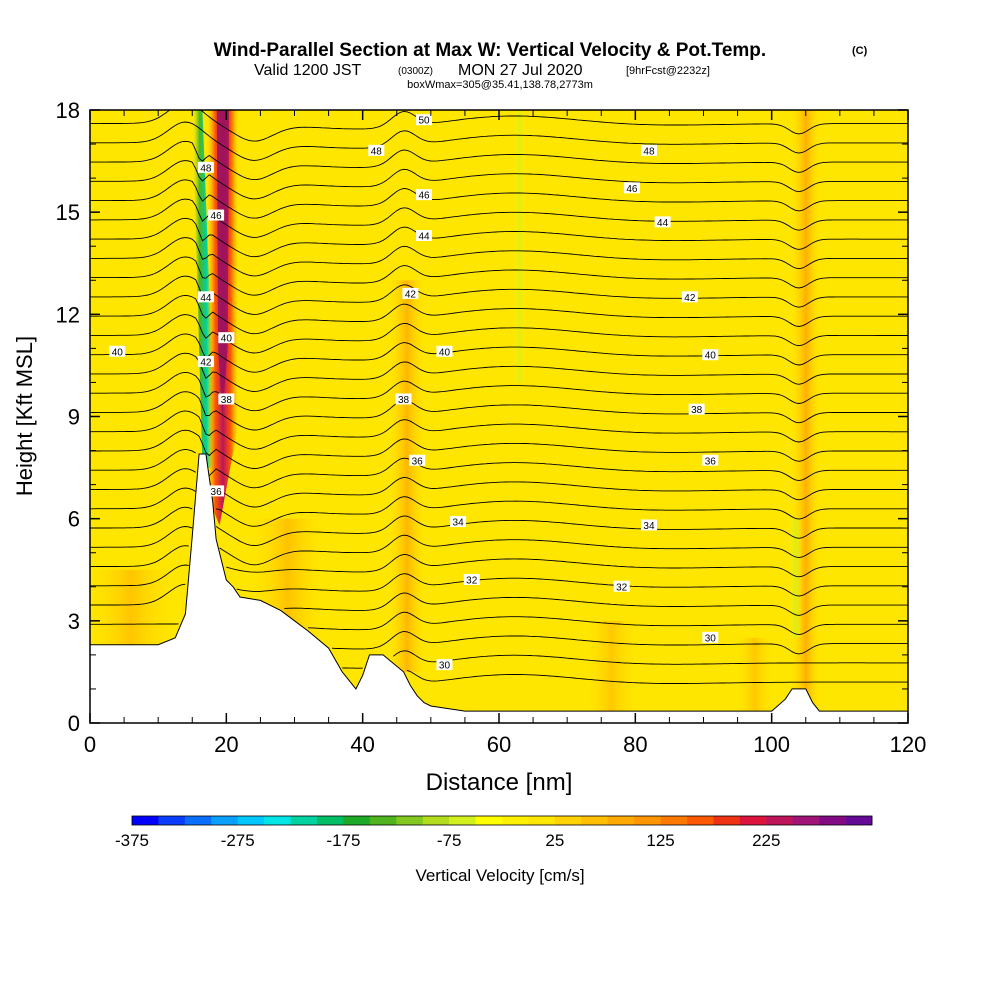 Image resolution: width=1000 pixels, height=1000 pixels. Describe the element at coordinates (68, 314) in the screenshot. I see `y-tick-label: 12` at that location.